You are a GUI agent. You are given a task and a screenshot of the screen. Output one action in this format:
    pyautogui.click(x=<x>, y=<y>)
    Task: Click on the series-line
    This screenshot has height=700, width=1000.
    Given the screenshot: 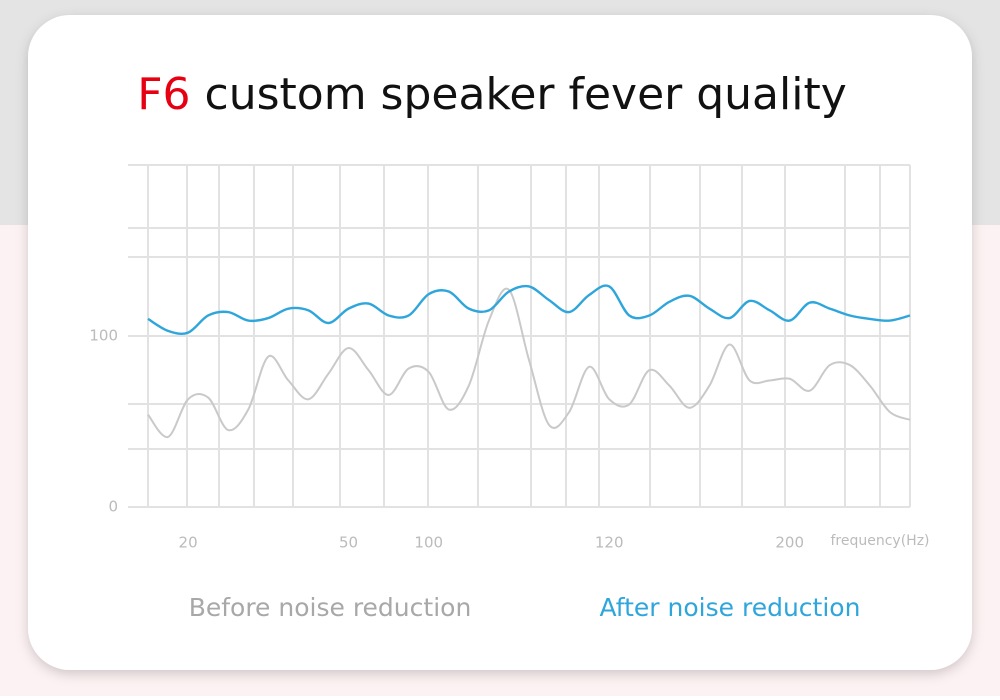 What is the action you would take?
    pyautogui.click(x=529, y=309)
    